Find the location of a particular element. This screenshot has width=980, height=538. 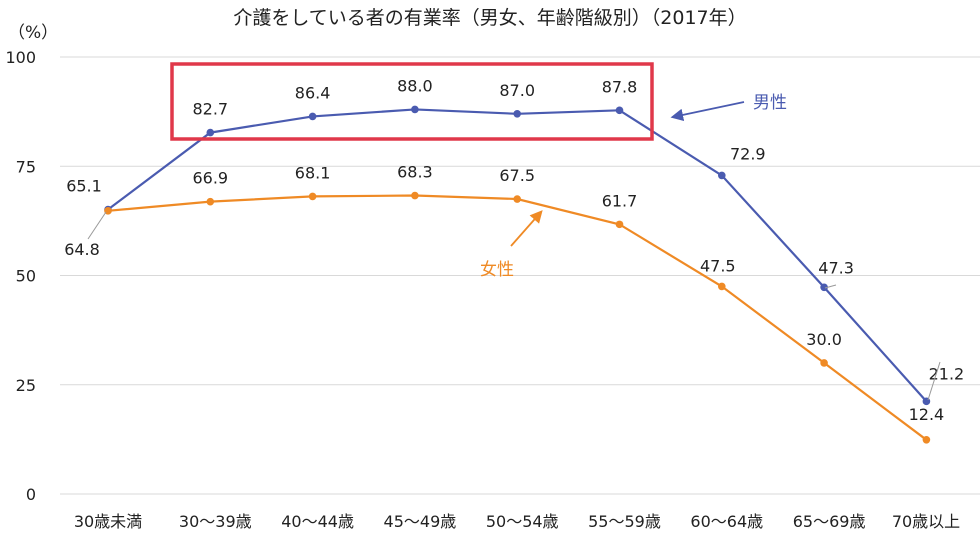

data-label: 88.0 is located at coordinates (415, 85).